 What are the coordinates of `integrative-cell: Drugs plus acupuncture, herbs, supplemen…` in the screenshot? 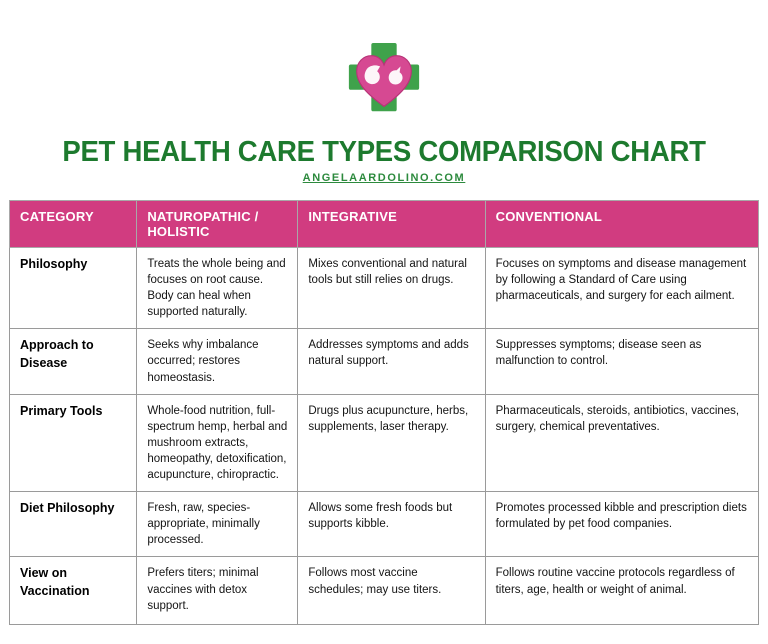 It's located at (391, 443).